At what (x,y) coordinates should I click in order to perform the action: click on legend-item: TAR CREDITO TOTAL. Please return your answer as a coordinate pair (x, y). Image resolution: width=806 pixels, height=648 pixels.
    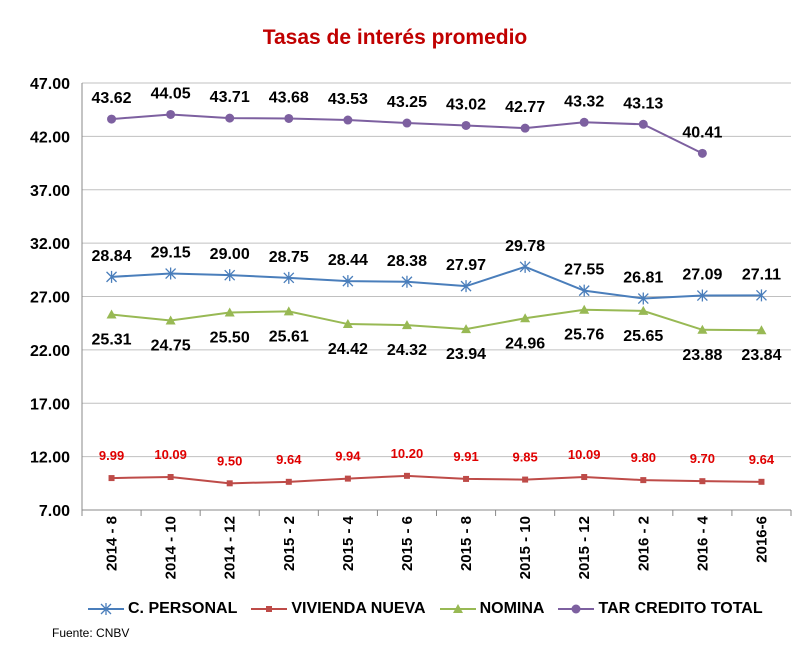
    Looking at the image, I should click on (660, 609).